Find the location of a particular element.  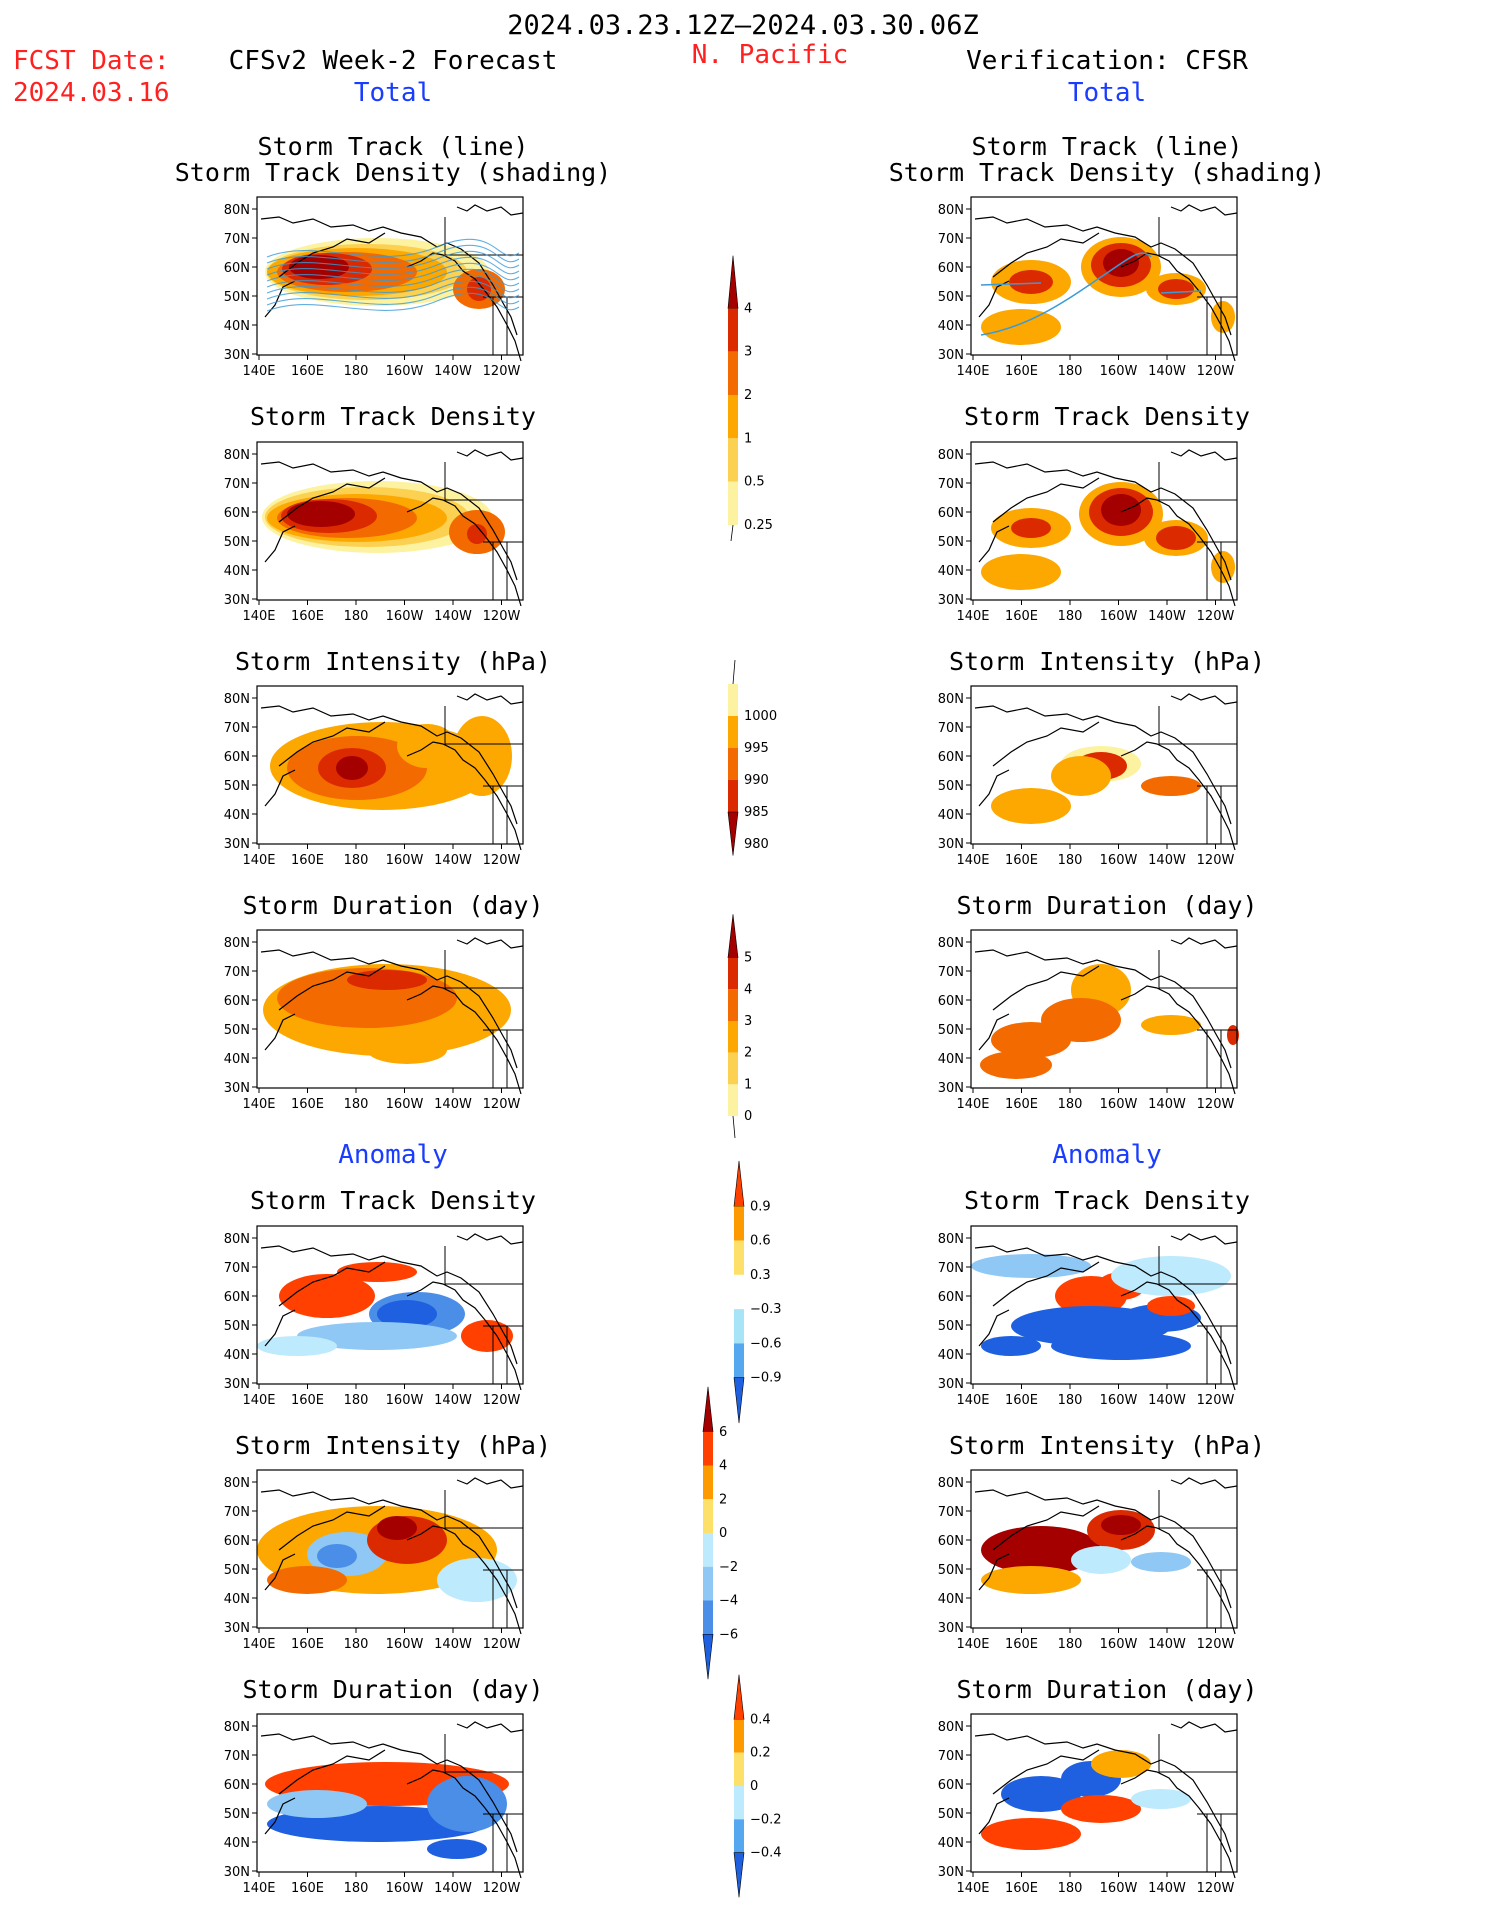

right-column-title: Verification: CFSR is located at coordinates (1107, 61).